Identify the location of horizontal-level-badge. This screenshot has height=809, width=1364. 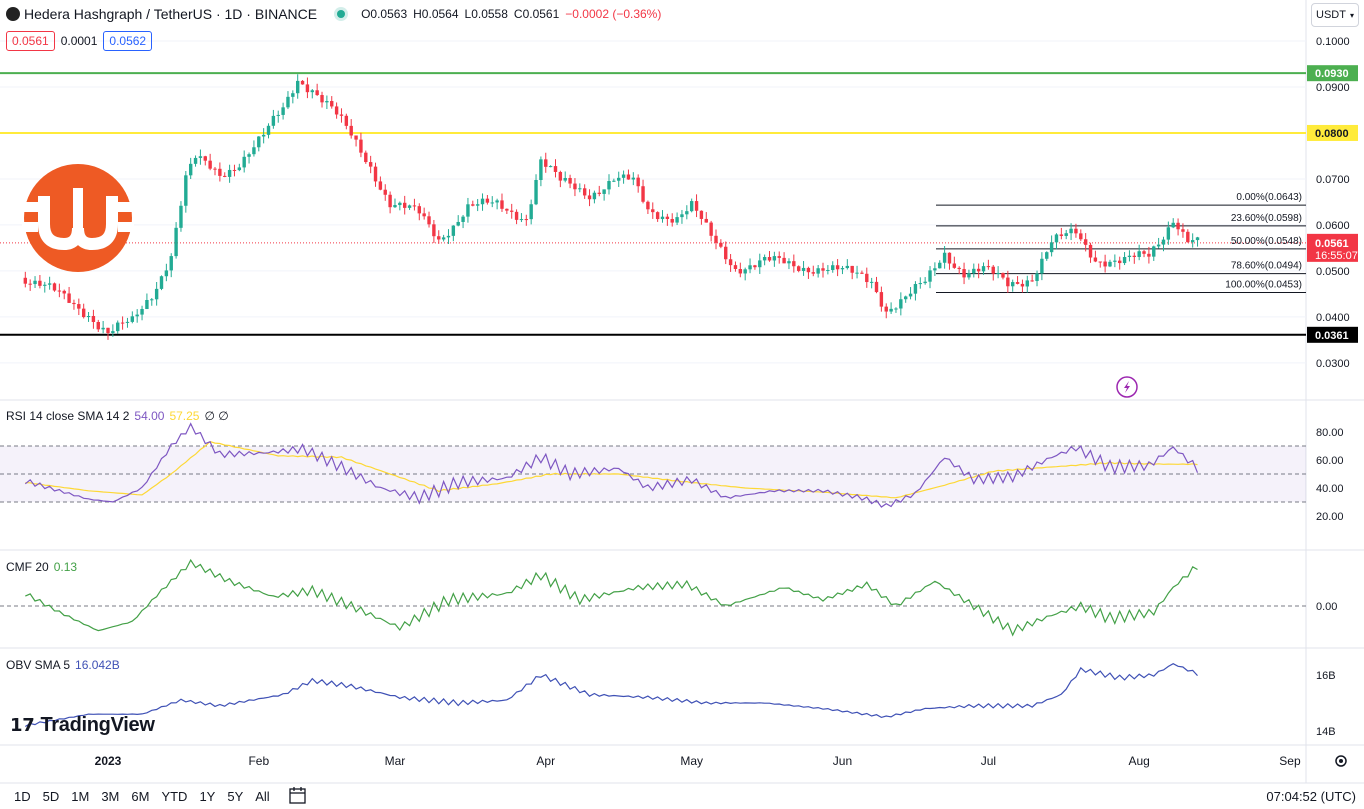
(1332, 73).